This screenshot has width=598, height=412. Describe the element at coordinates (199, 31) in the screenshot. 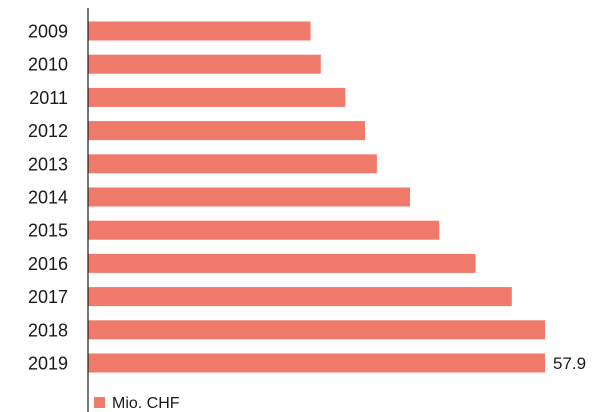

I see `bar-2009` at that location.